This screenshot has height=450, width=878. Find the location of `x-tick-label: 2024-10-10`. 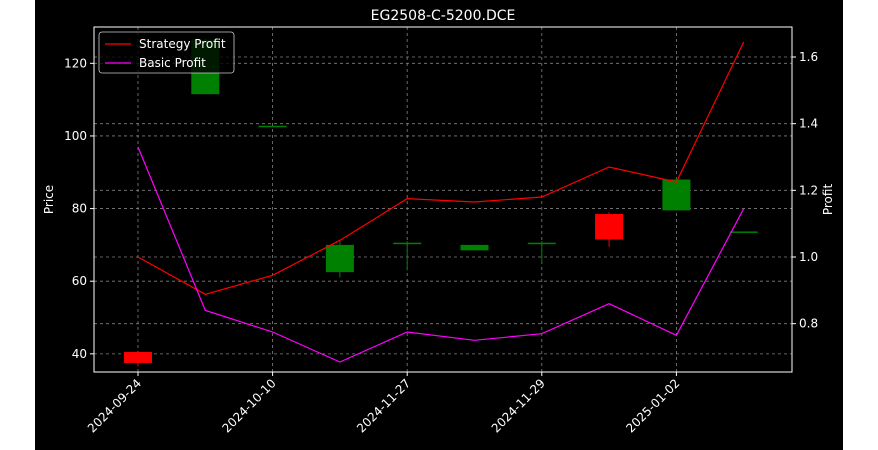

x-tick-label: 2024-10-10 is located at coordinates (249, 405).